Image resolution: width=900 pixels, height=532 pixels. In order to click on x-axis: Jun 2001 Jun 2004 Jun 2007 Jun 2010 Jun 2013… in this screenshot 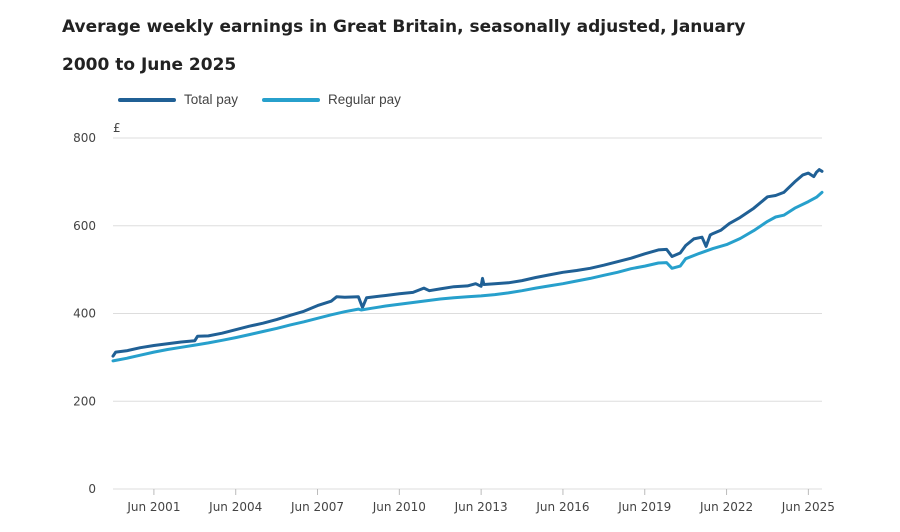, I will do `click(480, 501)`.